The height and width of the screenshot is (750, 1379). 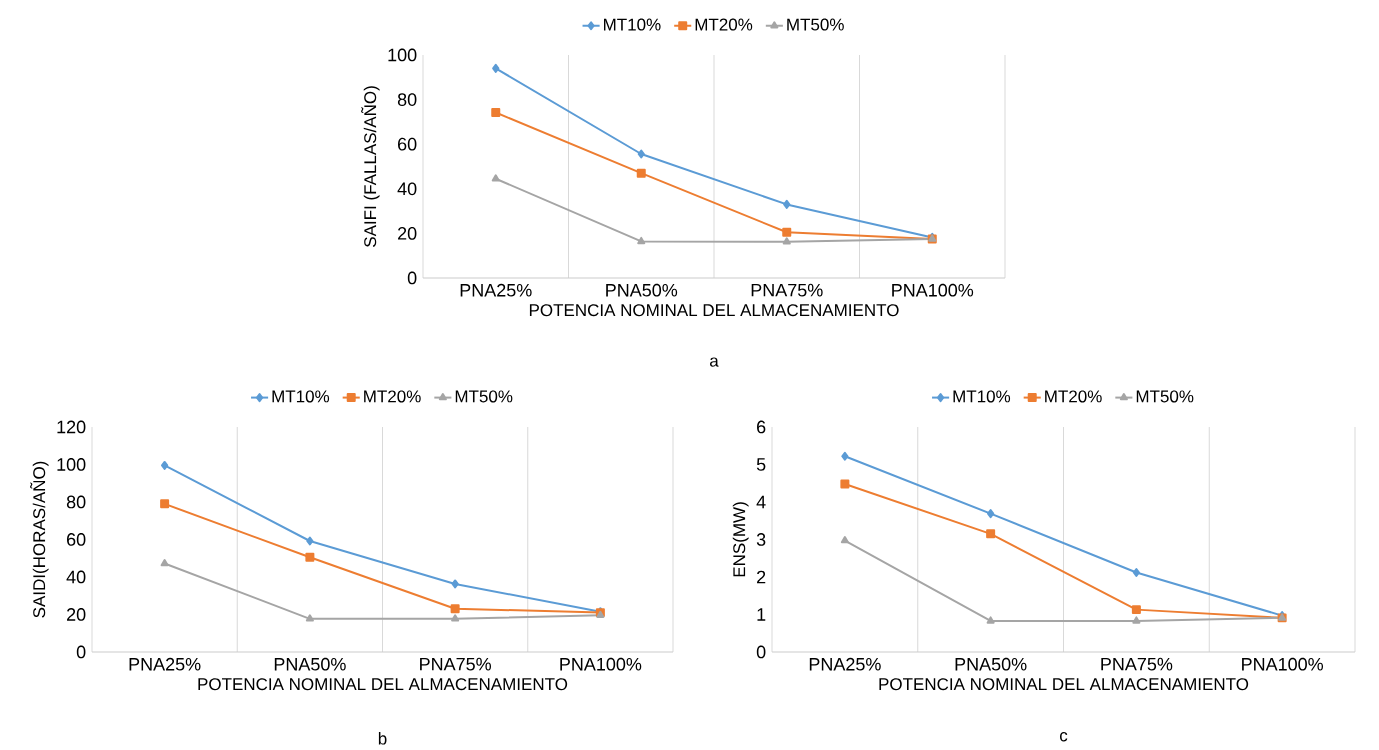 I want to click on y-tick-label: 6, so click(x=761, y=427).